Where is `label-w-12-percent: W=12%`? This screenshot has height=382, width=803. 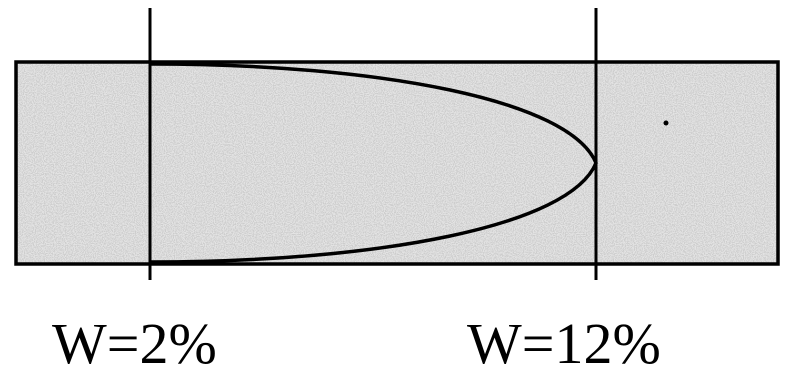
label-w-12-percent: W=12% is located at coordinates (564, 343).